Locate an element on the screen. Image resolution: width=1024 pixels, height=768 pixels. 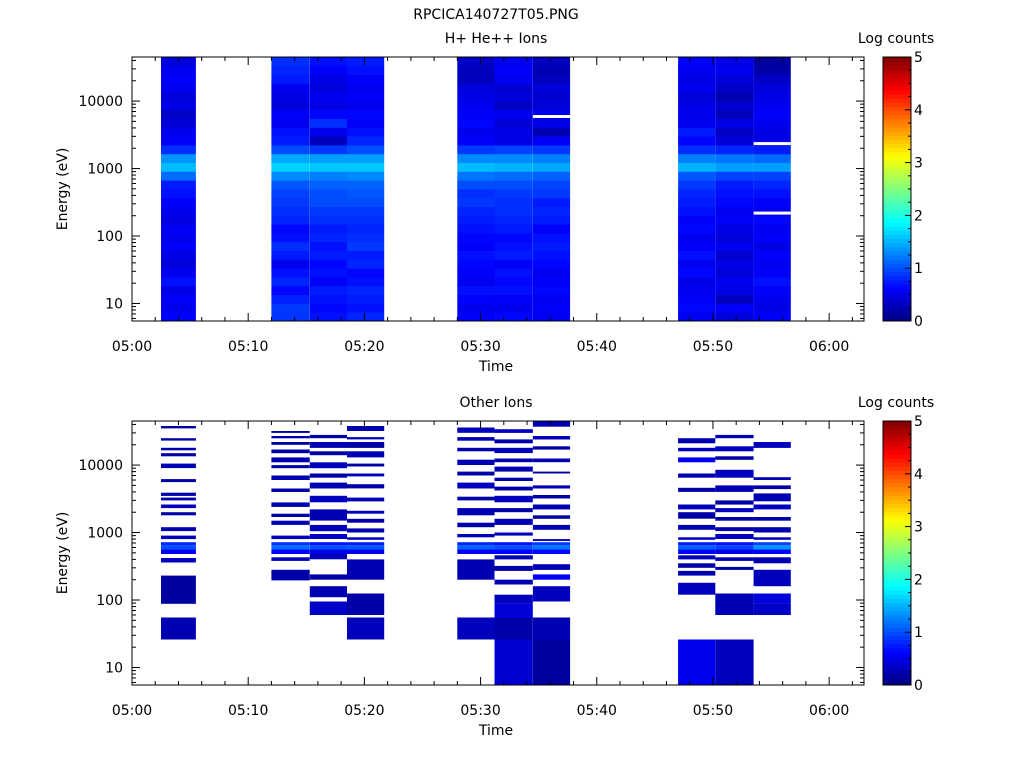
data-gap is located at coordinates (772, 213).